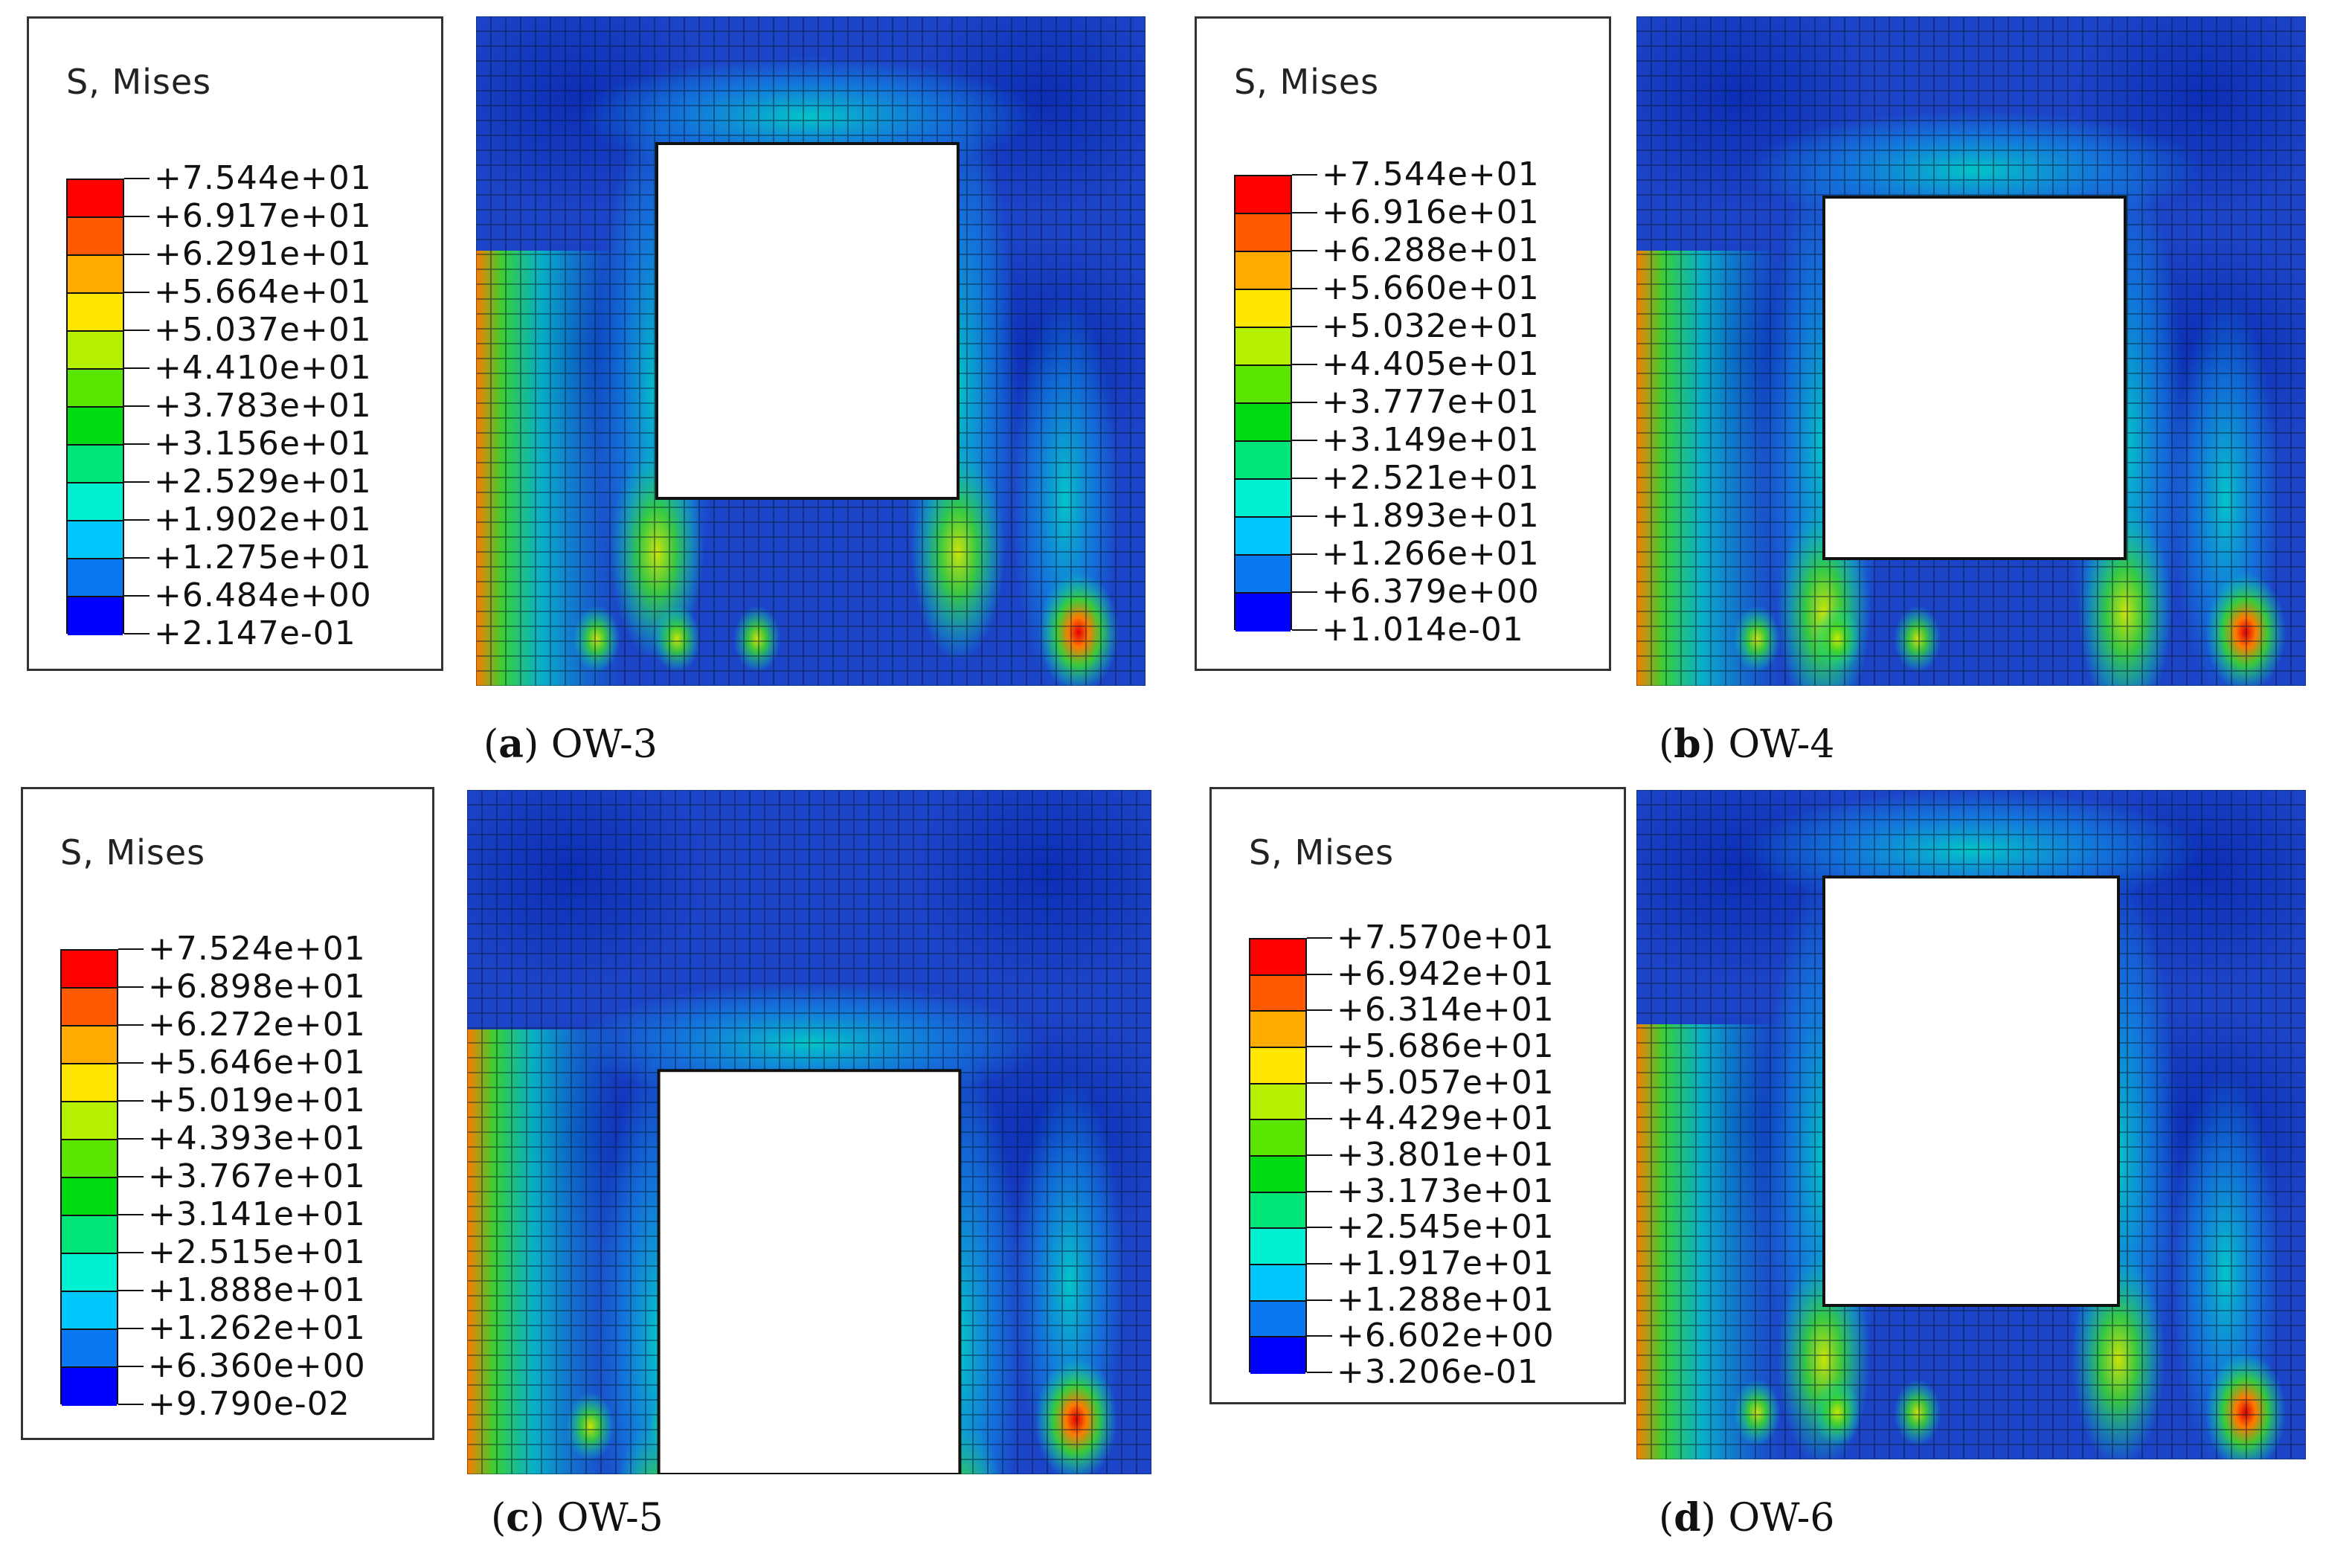 Image resolution: width=2349 pixels, height=1568 pixels. Describe the element at coordinates (1446, 938) in the screenshot. I see `scale-value-label: +7.570e+01` at that location.